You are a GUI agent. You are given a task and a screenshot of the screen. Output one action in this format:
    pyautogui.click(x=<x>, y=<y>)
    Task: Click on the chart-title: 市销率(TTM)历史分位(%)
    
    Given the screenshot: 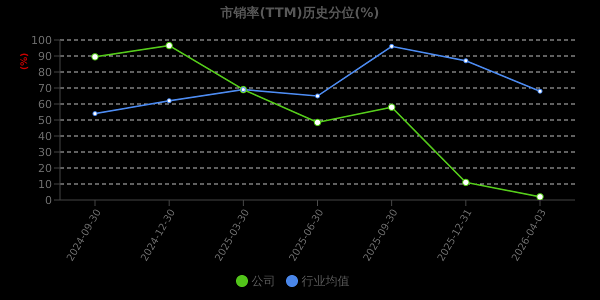 What is the action you would take?
    pyautogui.click(x=300, y=13)
    